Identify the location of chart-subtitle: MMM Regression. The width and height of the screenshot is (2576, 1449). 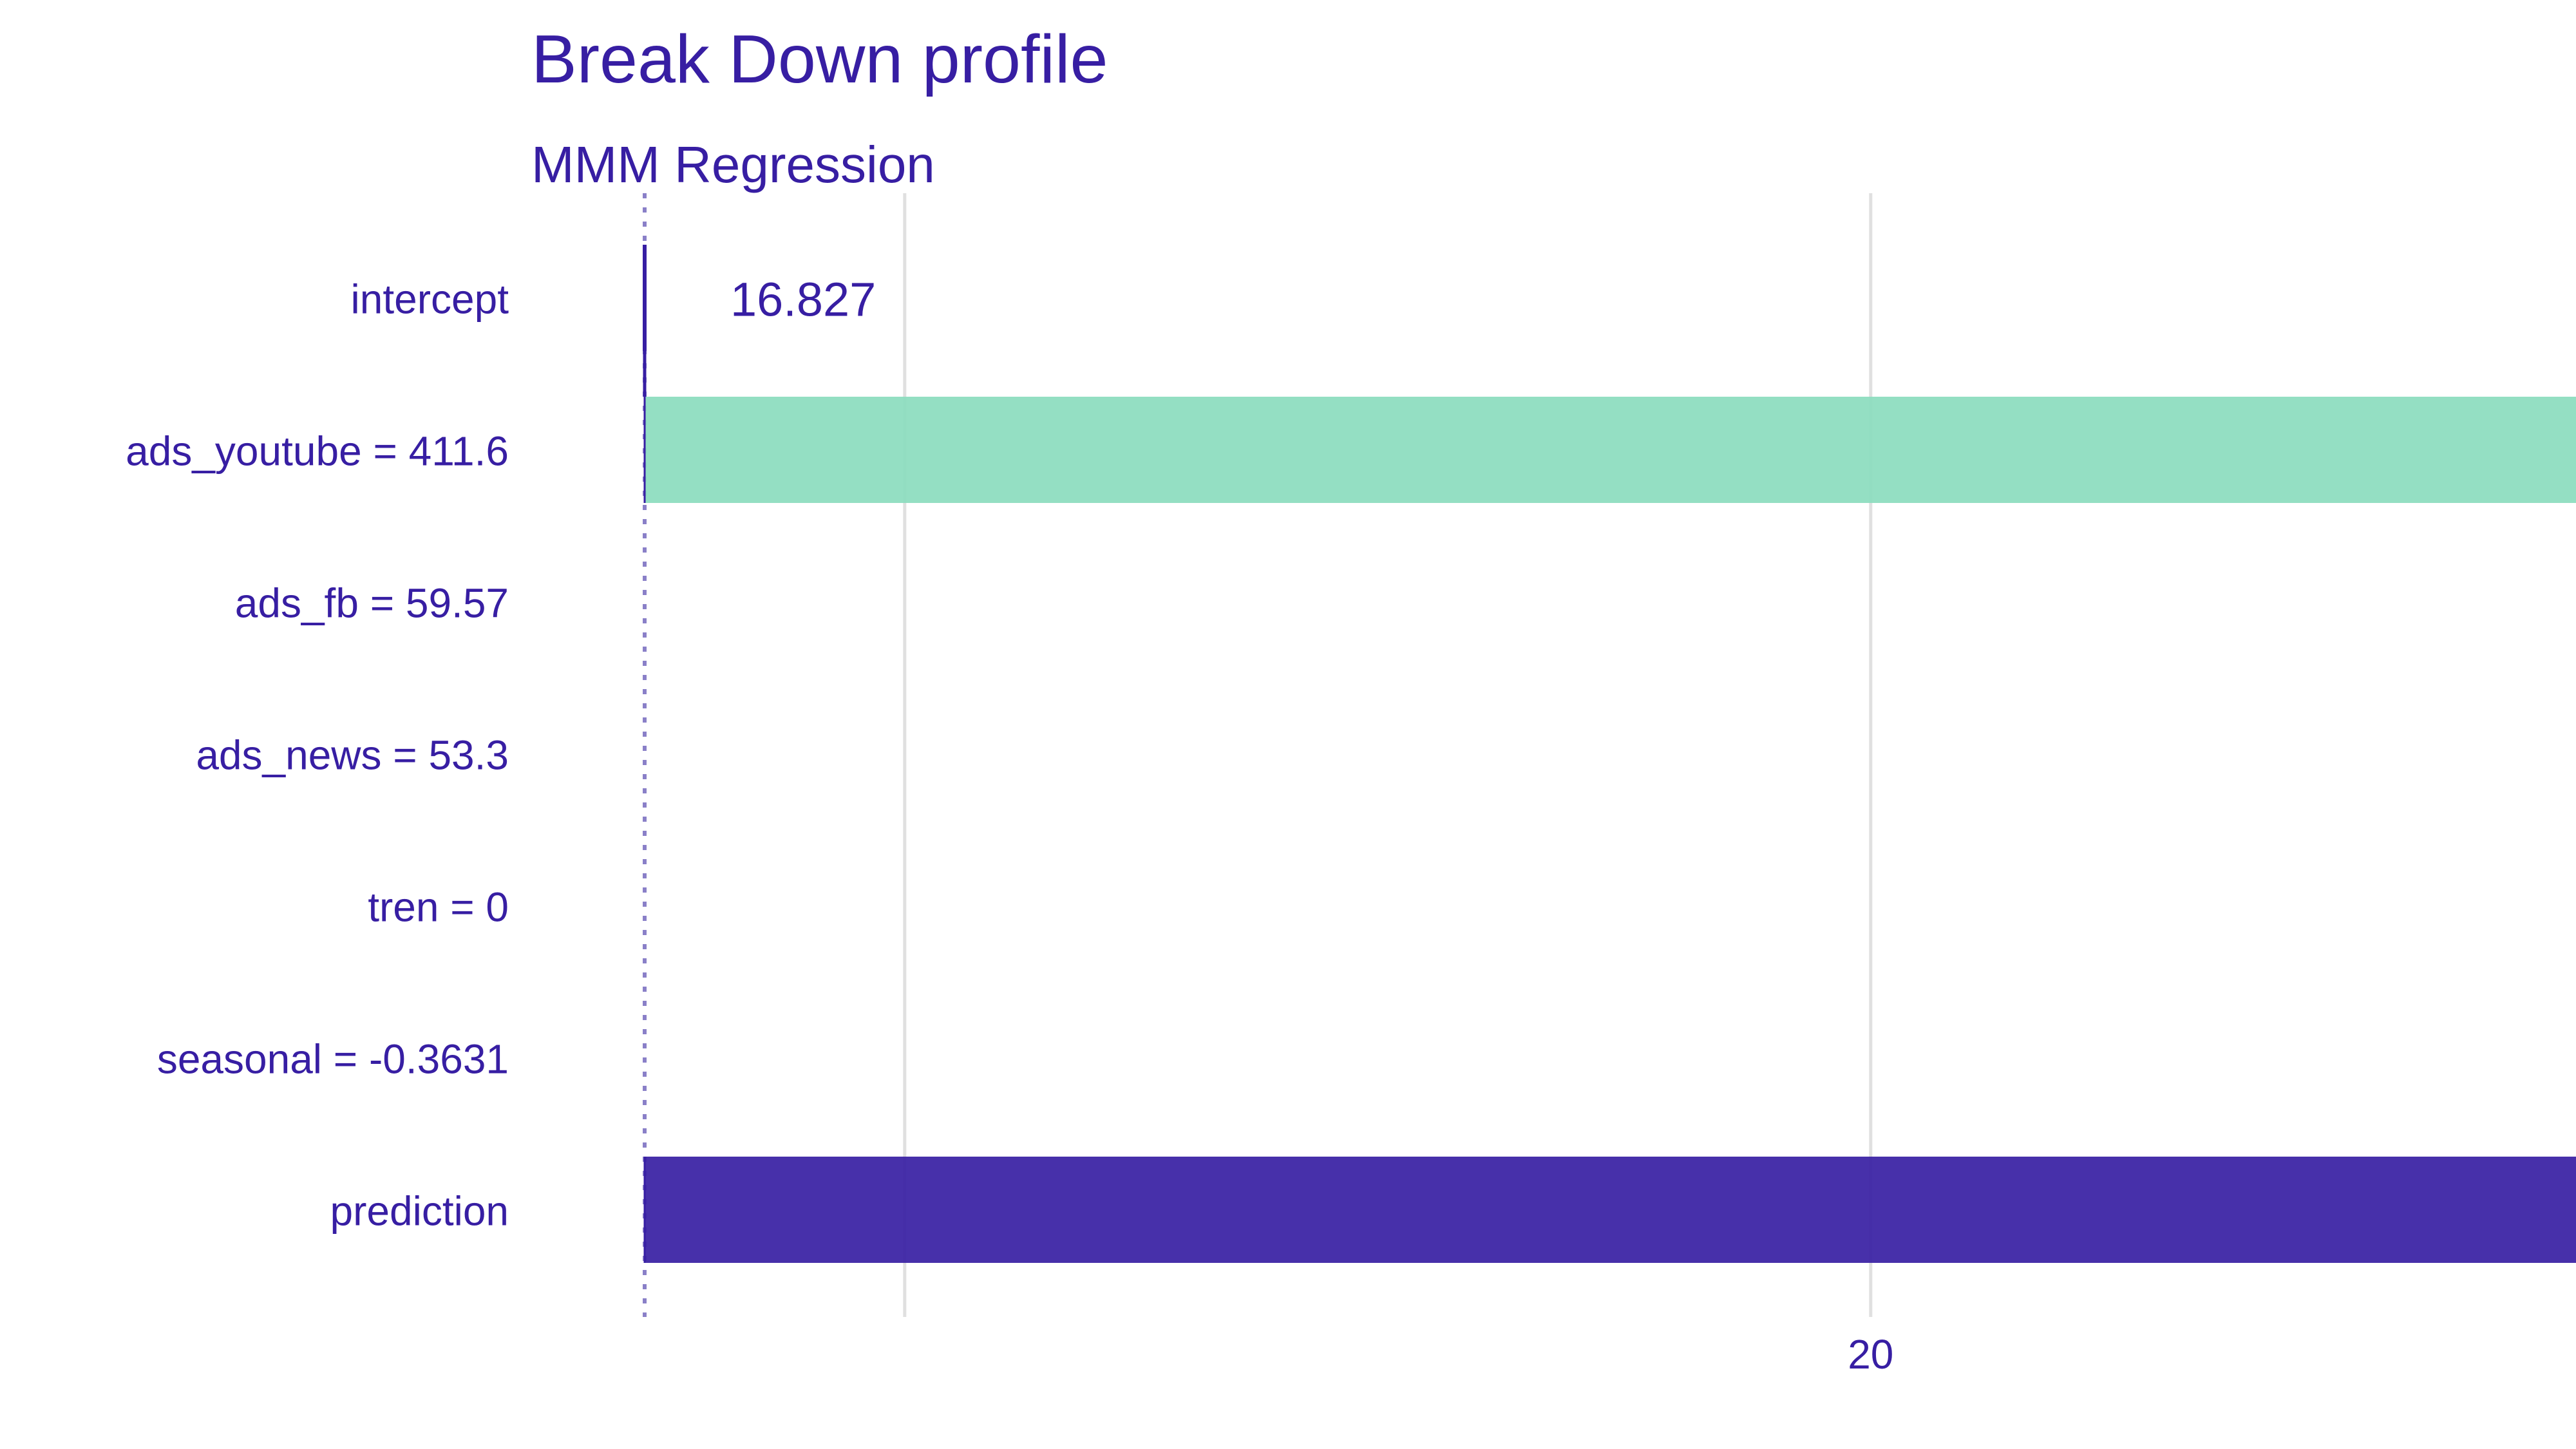
(733, 164).